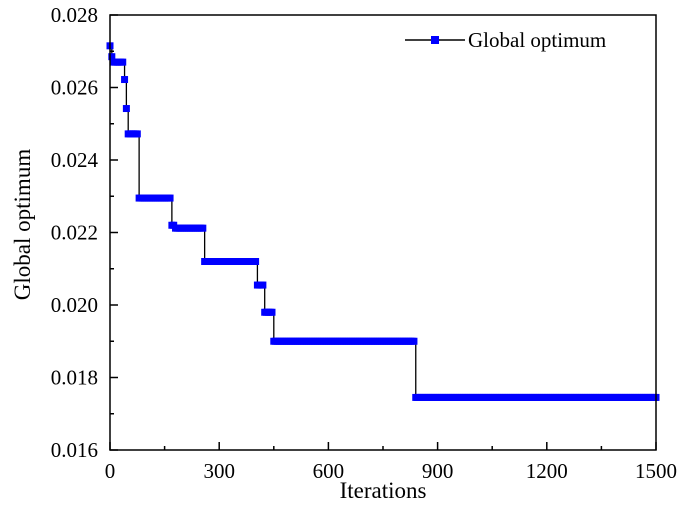 Image resolution: width=685 pixels, height=521 pixels. Describe the element at coordinates (547, 471) in the screenshot. I see `x-tick-label: 1200` at that location.